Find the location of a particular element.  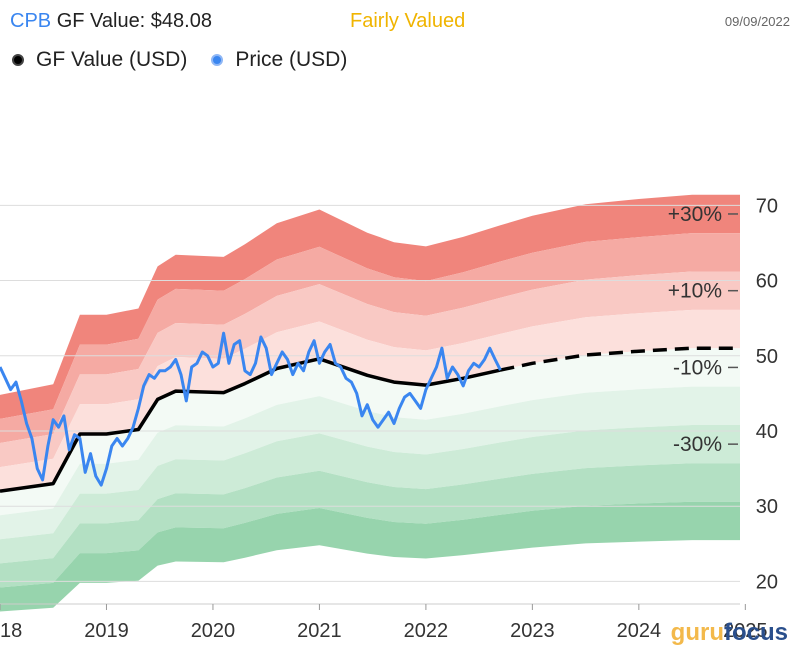

legend-marker-gf-value is located at coordinates (18, 60).